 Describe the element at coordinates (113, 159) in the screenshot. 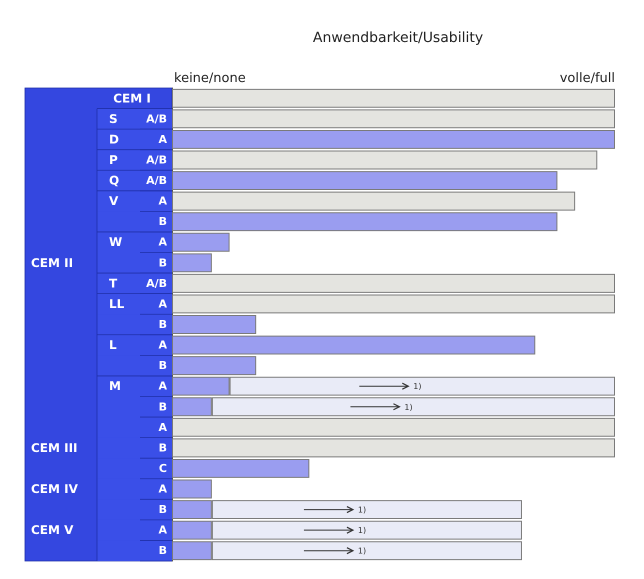

I see `category-label: P` at that location.